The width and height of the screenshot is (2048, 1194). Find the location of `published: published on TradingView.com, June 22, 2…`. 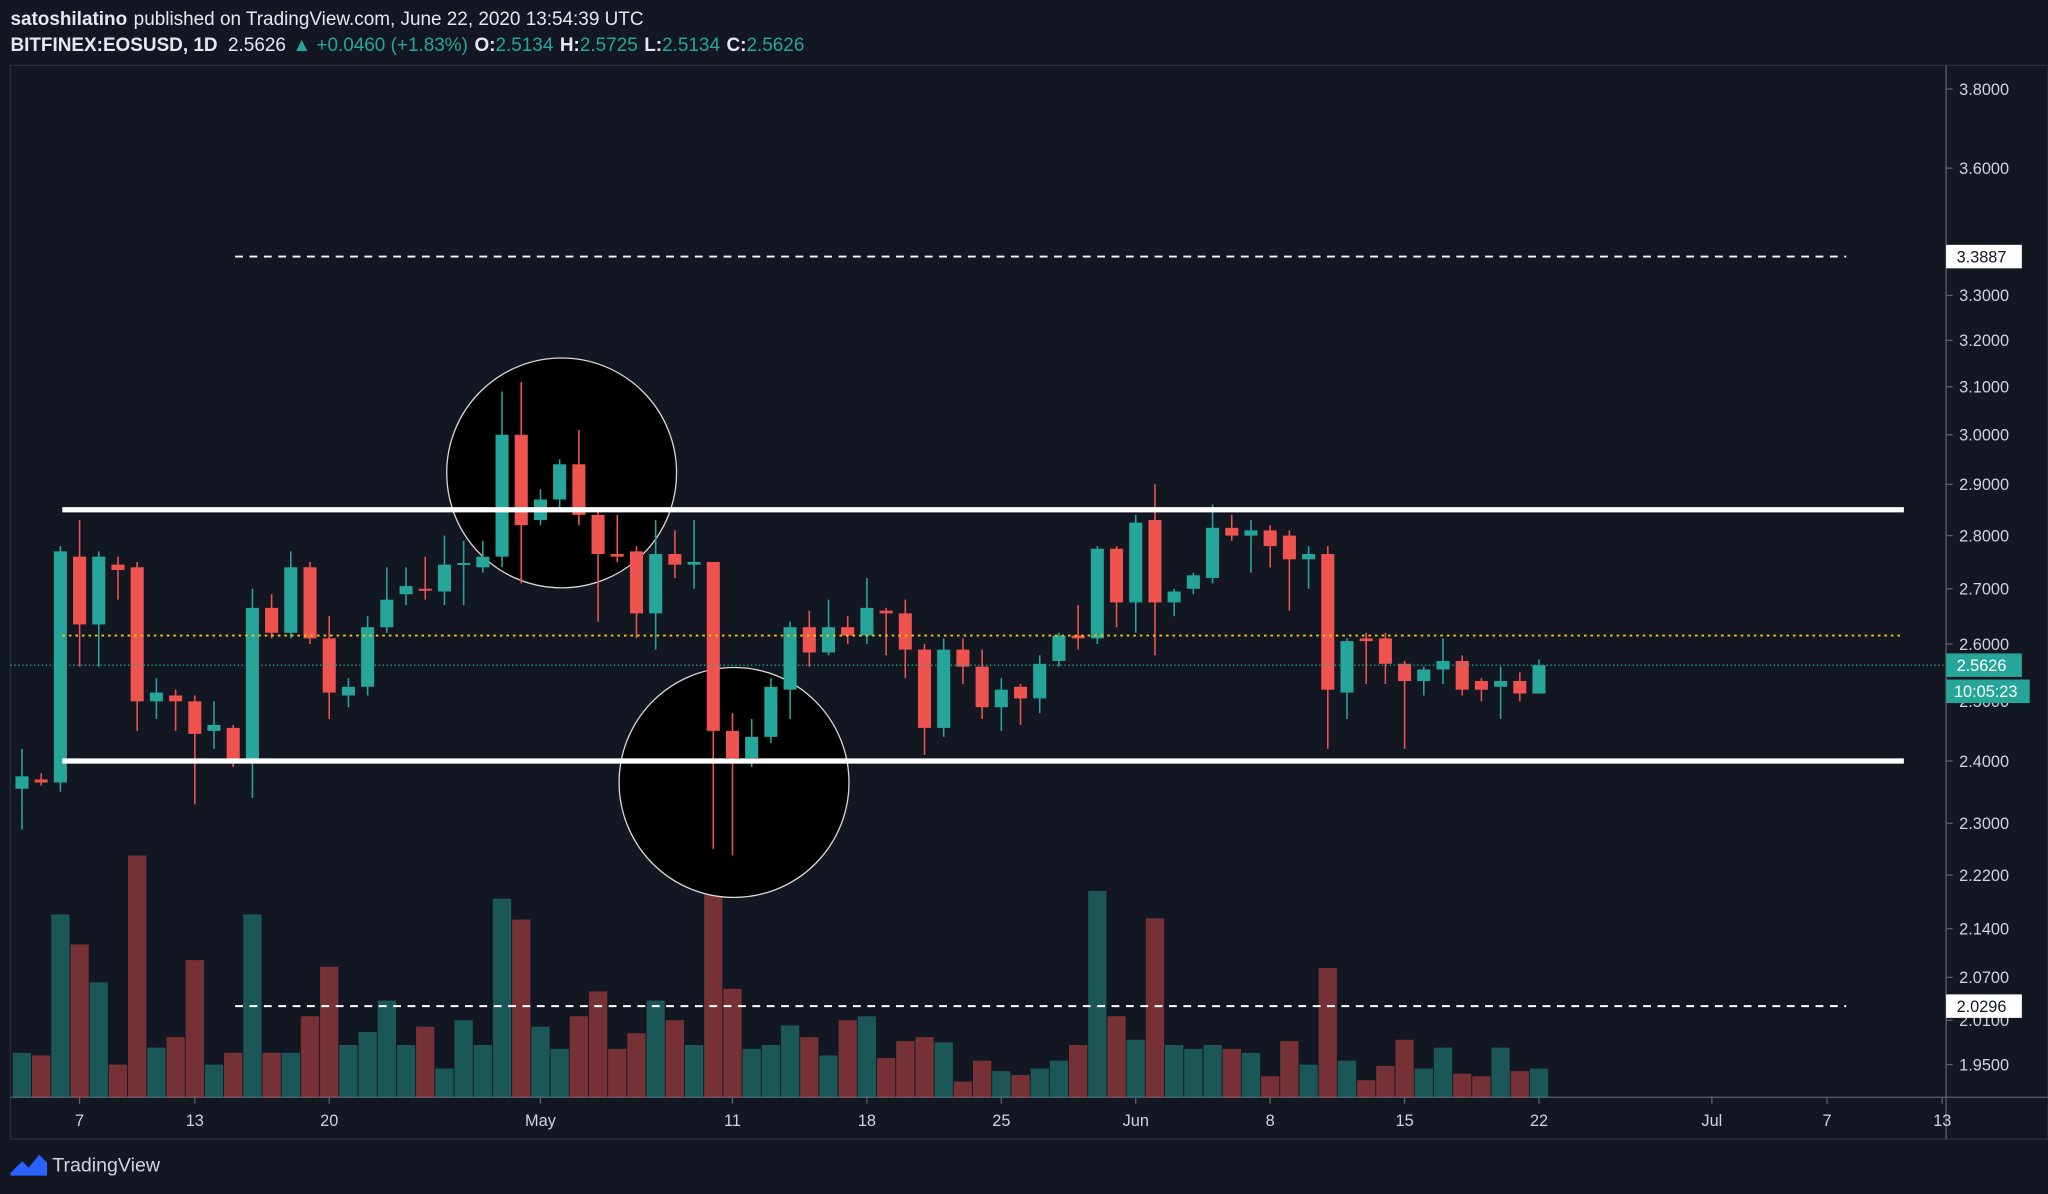

published: published on TradingView.com, June 22, 2… is located at coordinates (389, 19).